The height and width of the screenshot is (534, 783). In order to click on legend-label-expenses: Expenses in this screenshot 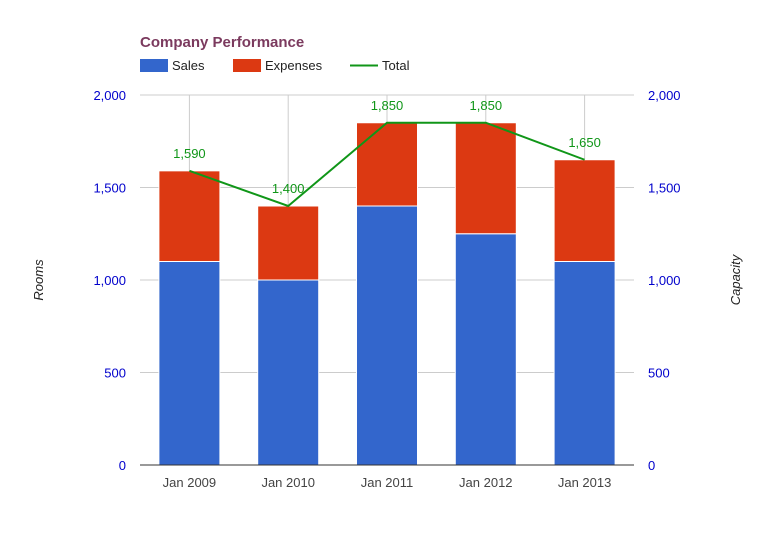, I will do `click(294, 65)`.